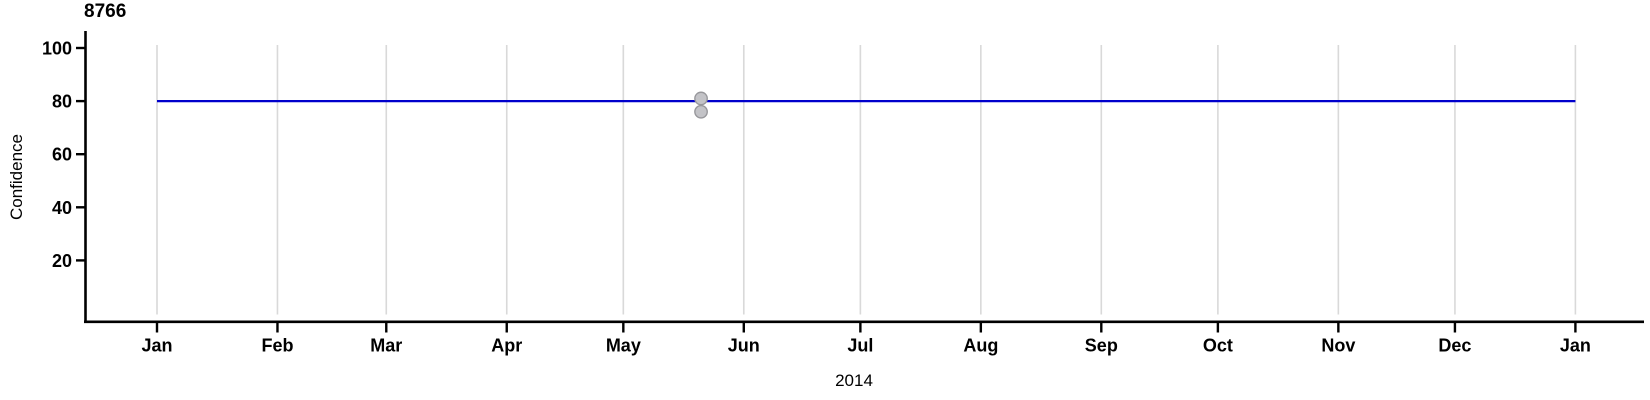 The width and height of the screenshot is (1650, 400). What do you see at coordinates (1338, 346) in the screenshot?
I see `x-tick-label: Nov` at bounding box center [1338, 346].